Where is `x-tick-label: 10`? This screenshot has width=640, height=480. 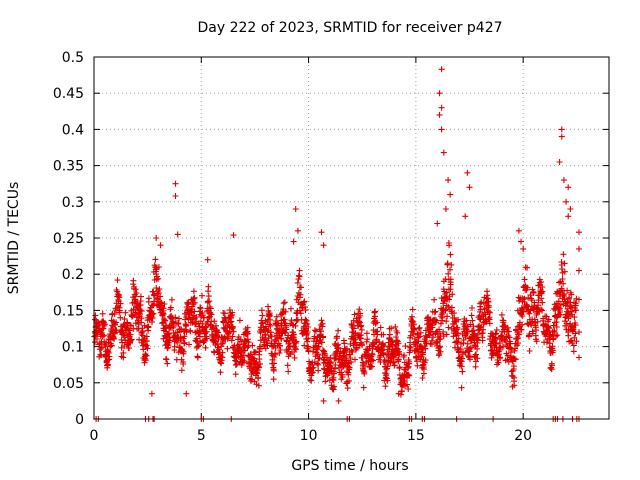 x-tick-label: 10 is located at coordinates (309, 436).